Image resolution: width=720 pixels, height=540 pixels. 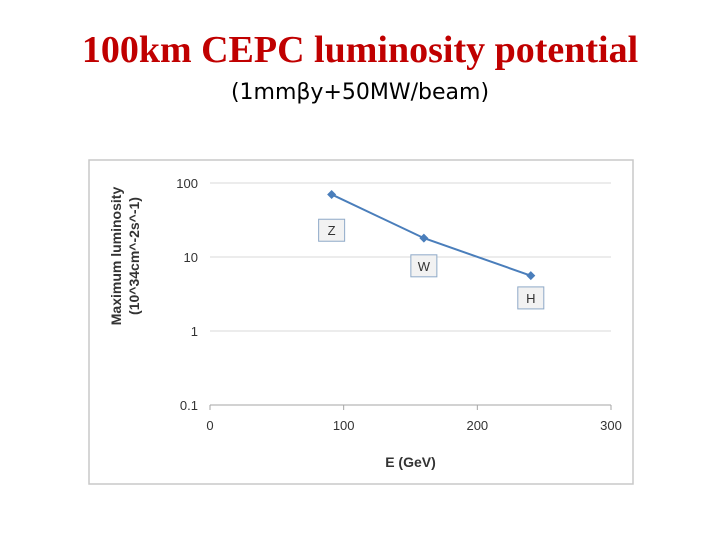 What do you see at coordinates (360, 92) in the screenshot?
I see `slide-subtitle: (1mmβy+50MW/beam)` at bounding box center [360, 92].